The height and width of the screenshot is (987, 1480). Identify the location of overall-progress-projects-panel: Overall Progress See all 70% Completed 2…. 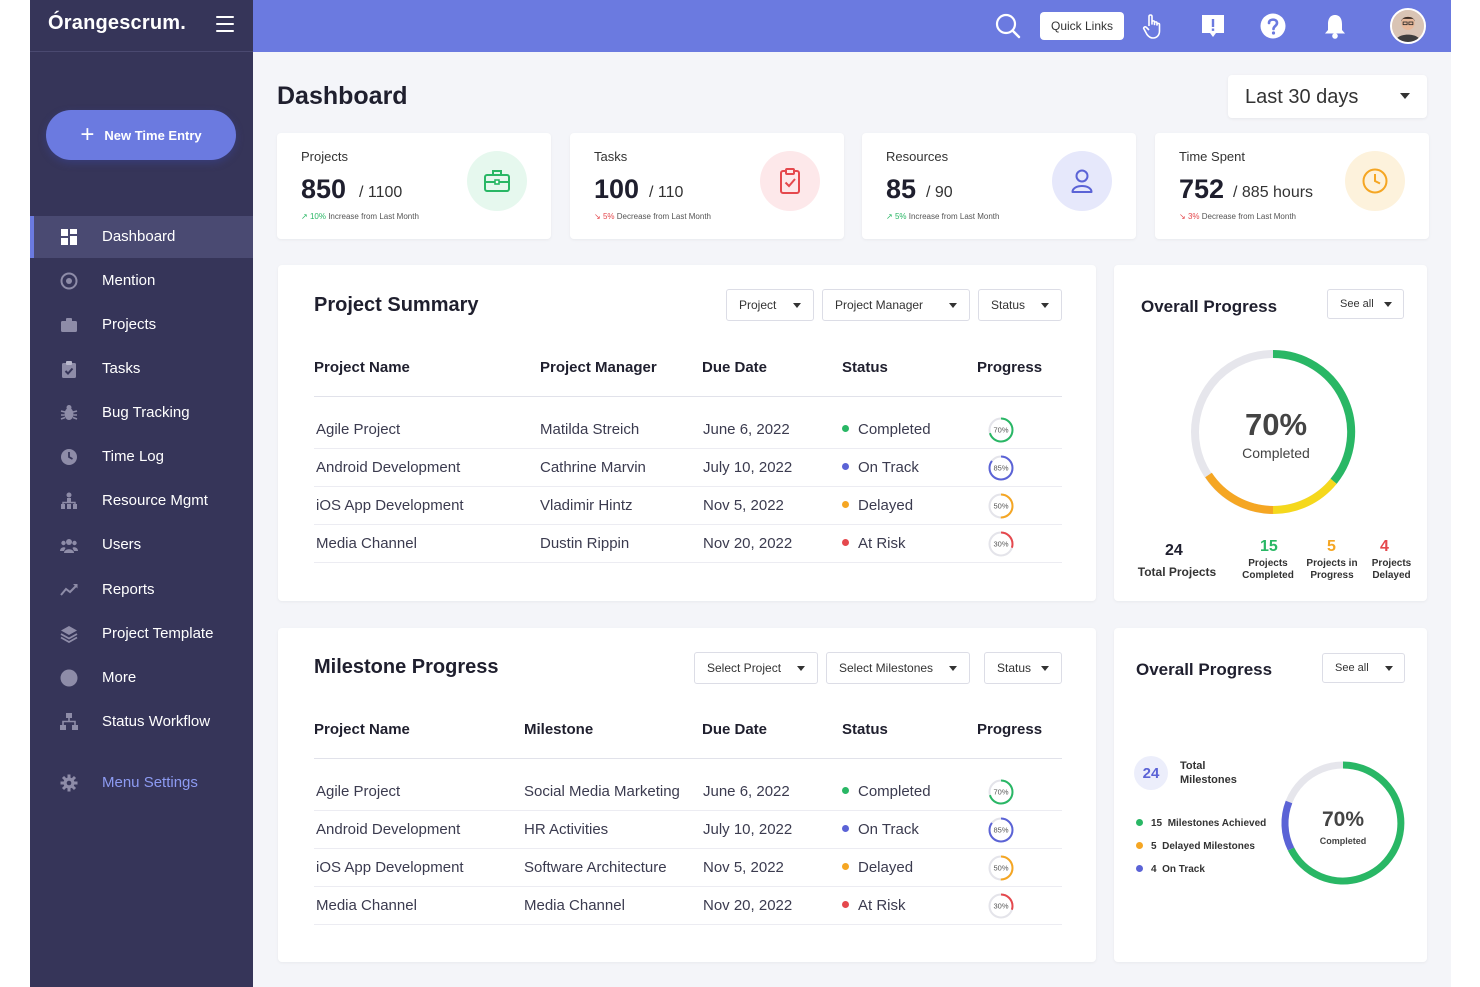
(1270, 433).